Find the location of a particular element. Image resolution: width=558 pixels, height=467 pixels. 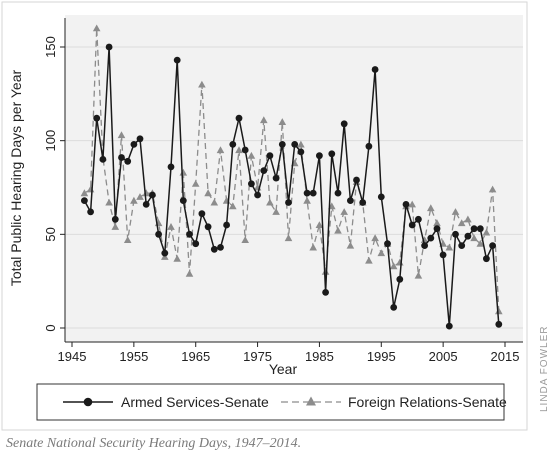

legend-label-armed: Armed Services-Senate is located at coordinates (195, 402).